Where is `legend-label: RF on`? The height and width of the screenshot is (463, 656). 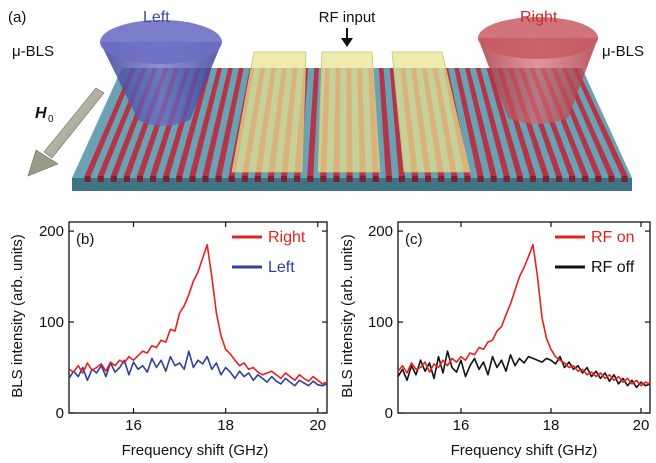 legend-label: RF on is located at coordinates (613, 237).